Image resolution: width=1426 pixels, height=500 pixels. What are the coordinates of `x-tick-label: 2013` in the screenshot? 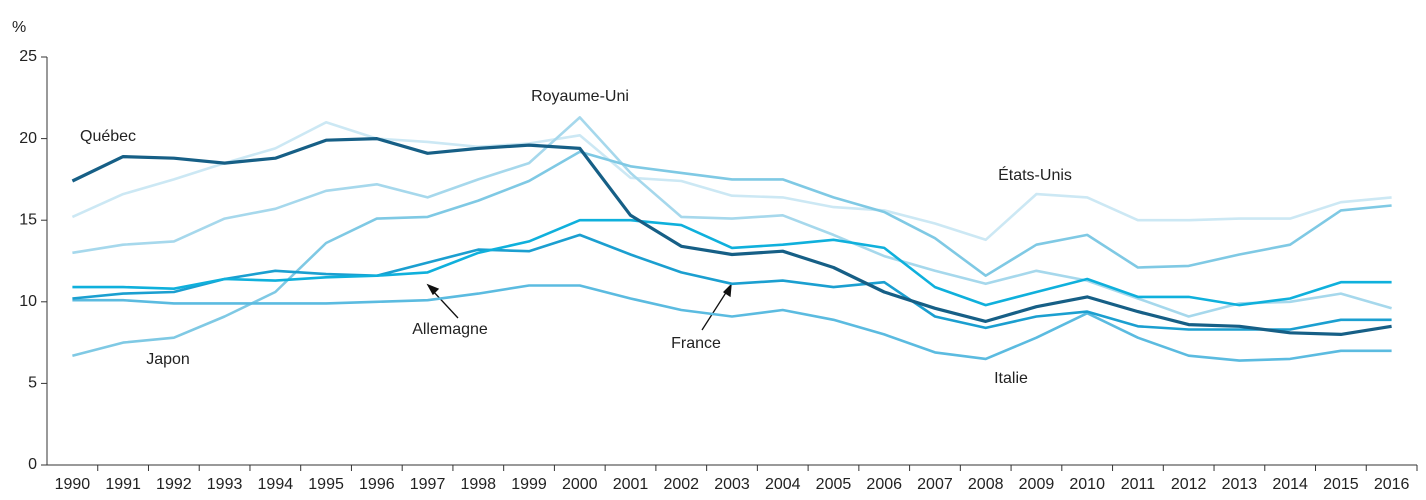 It's located at (1240, 484).